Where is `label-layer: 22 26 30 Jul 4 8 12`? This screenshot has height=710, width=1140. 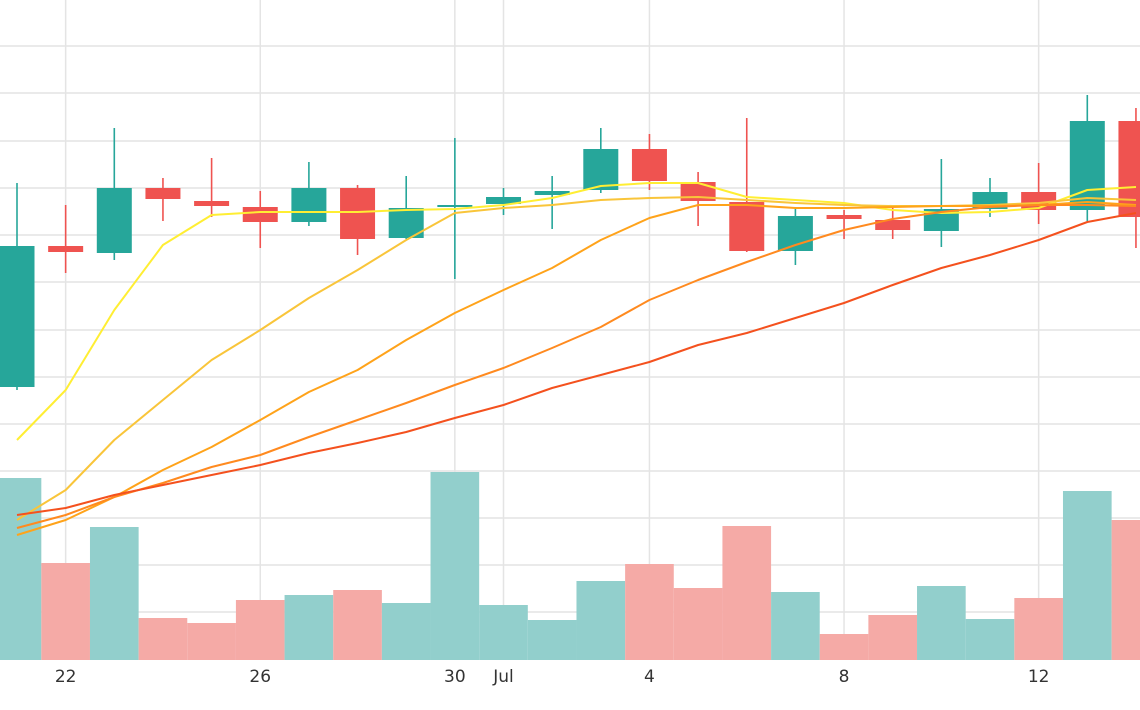 label-layer: 22 26 30 Jul 4 8 12 is located at coordinates (552, 677).